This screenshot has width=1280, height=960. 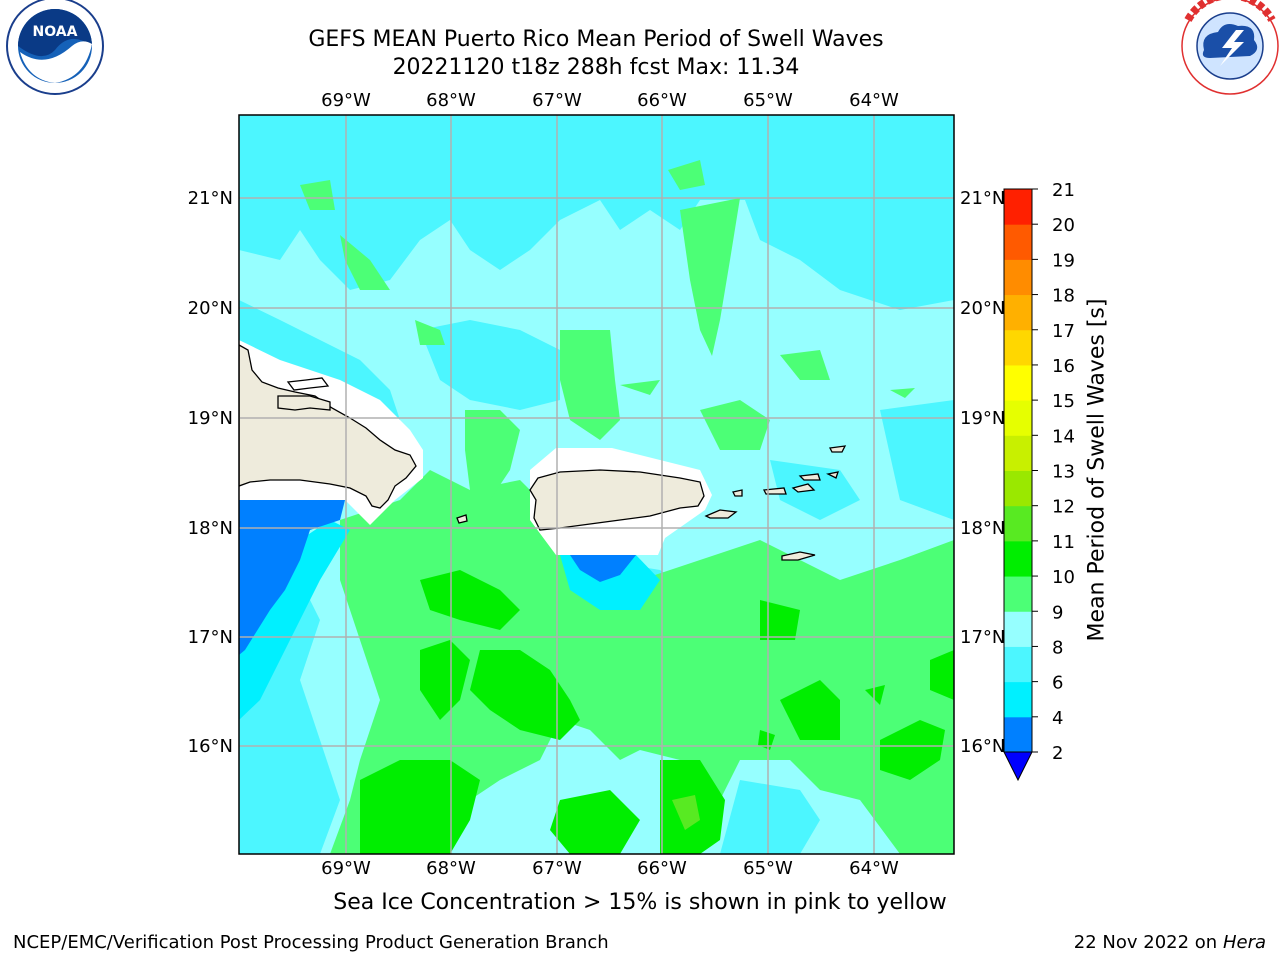 What do you see at coordinates (596, 67) in the screenshot?
I see `map-subtitle: 20221120 t18z 288h fcst Max: 11.34` at bounding box center [596, 67].